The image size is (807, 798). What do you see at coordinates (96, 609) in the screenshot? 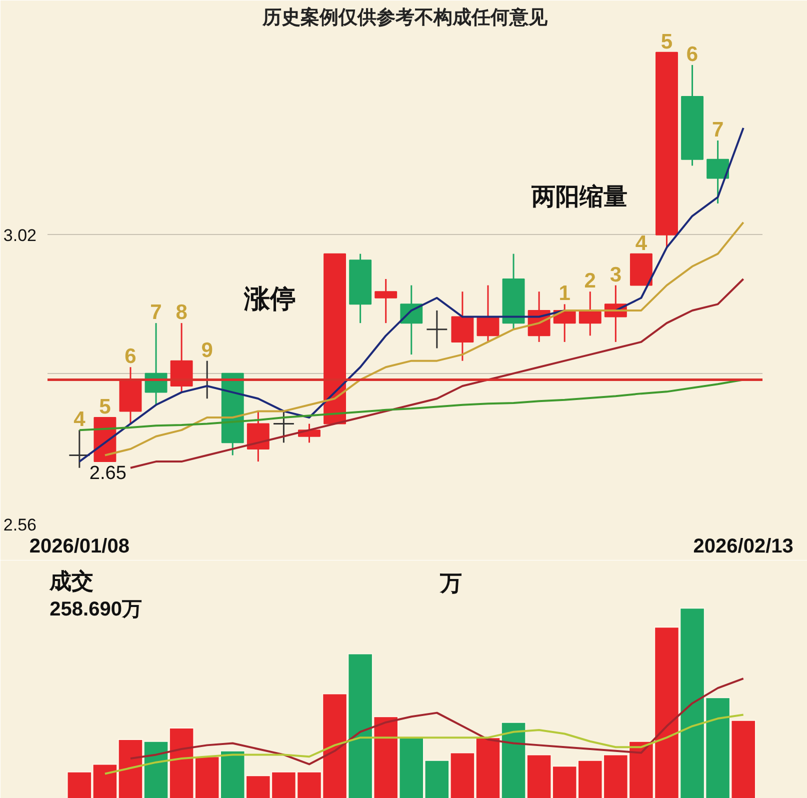
I see `annotation: 258.690万` at bounding box center [96, 609].